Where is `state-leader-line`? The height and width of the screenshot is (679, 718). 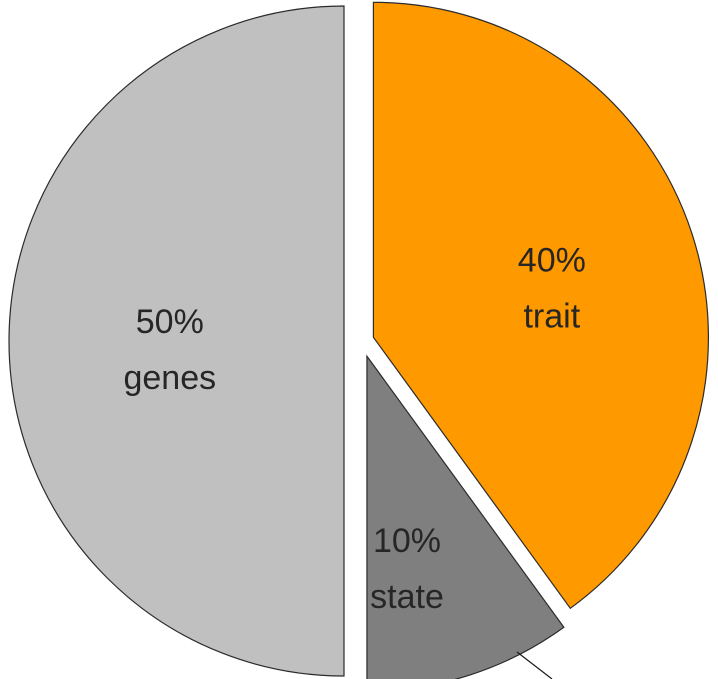
state-leader-line is located at coordinates (534, 665).